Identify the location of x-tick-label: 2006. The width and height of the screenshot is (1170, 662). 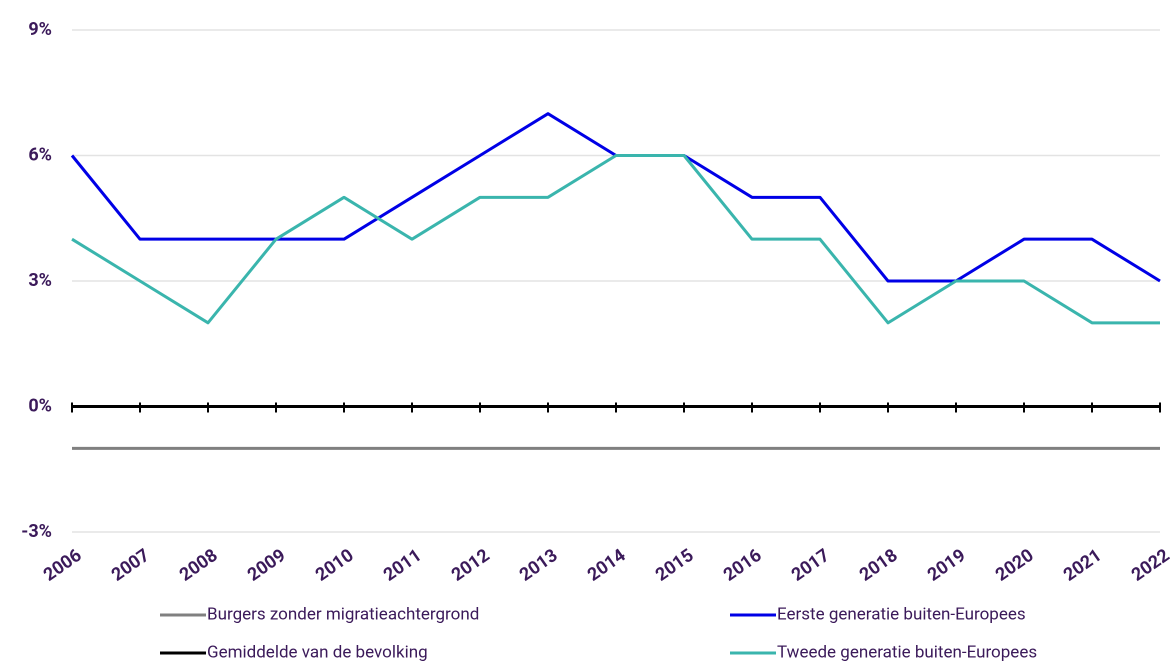
(63, 565).